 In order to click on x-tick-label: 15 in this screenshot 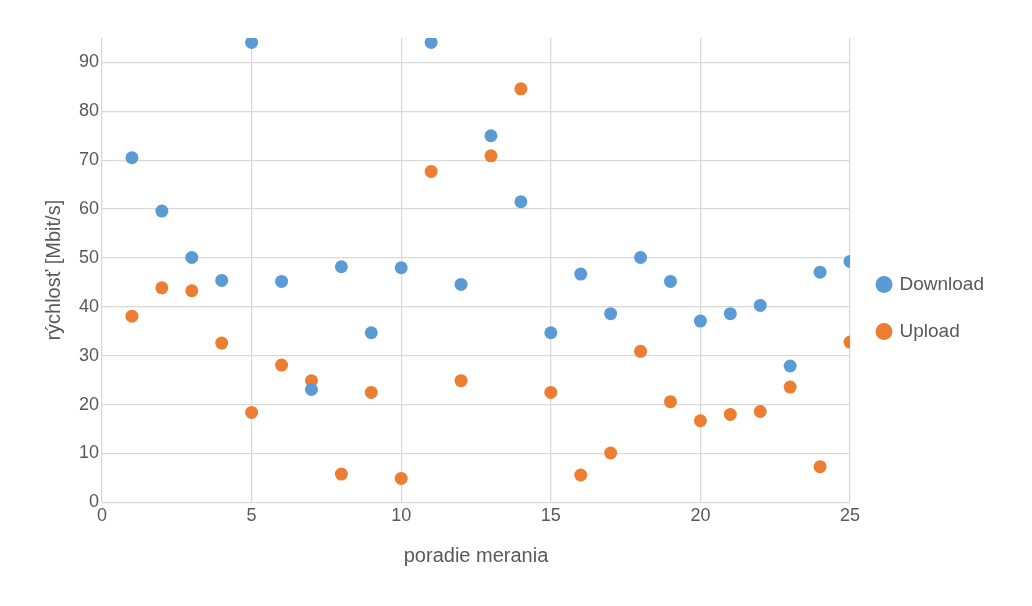, I will do `click(550, 515)`.